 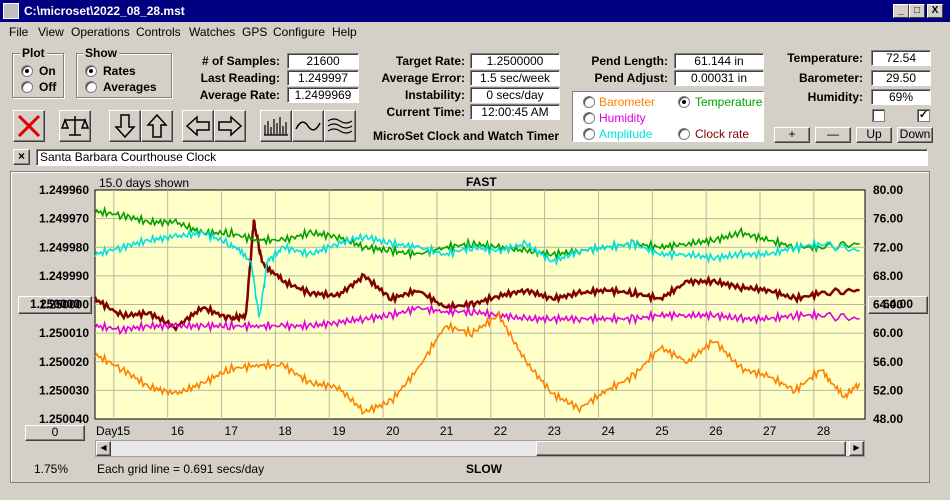 I want to click on wave-button, so click(x=308, y=126).